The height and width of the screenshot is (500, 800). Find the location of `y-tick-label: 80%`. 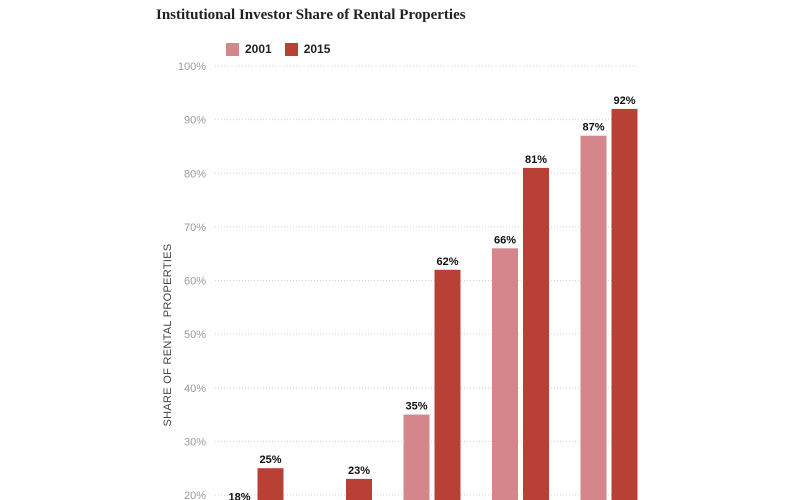

y-tick-label: 80% is located at coordinates (195, 174).